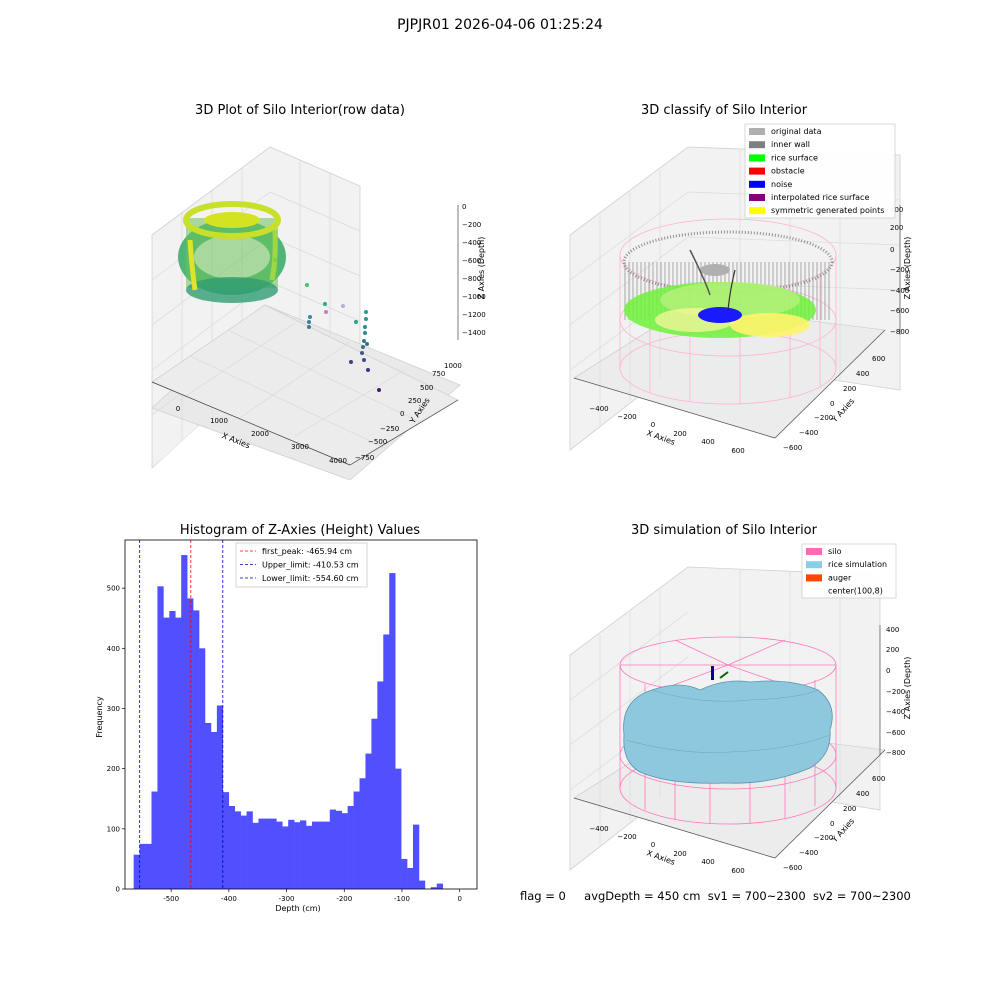 This screenshot has width=1000, height=1000. What do you see at coordinates (679, 434) in the screenshot?
I see `classify-xtick: 200` at bounding box center [679, 434].